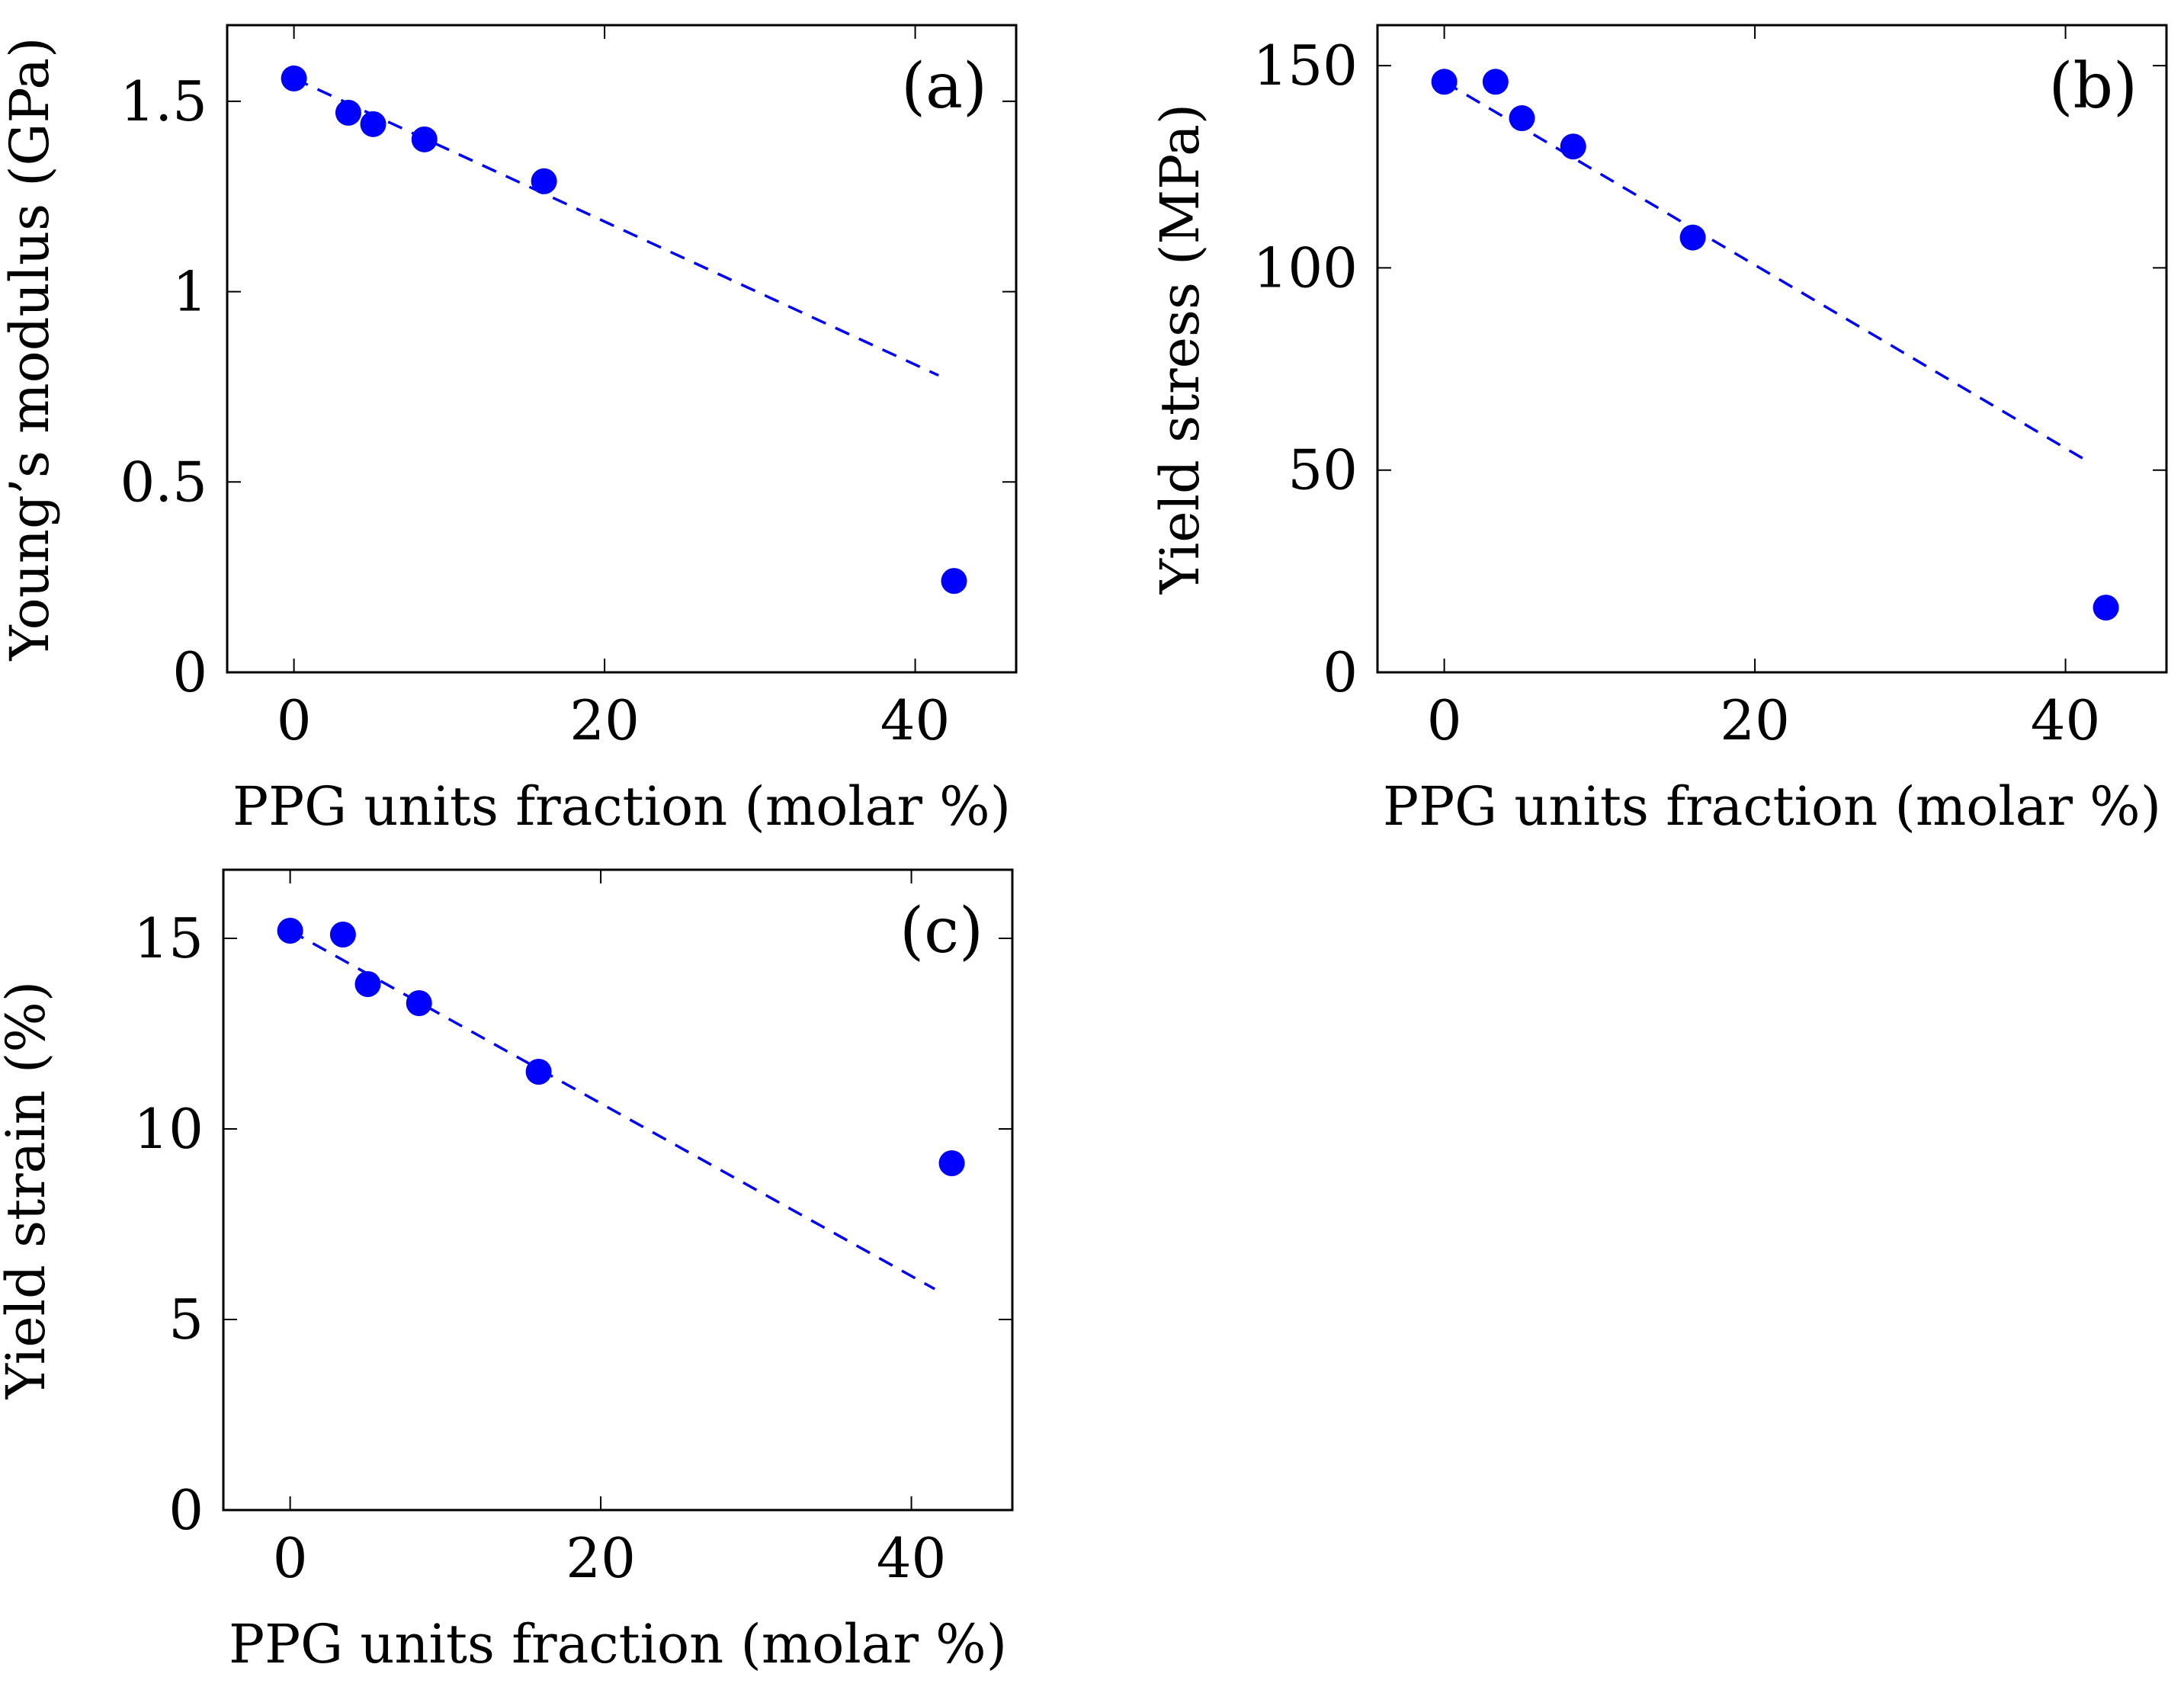  I want to click on y-axis-title-a: Young’s modulus (GPa), so click(30, 349).